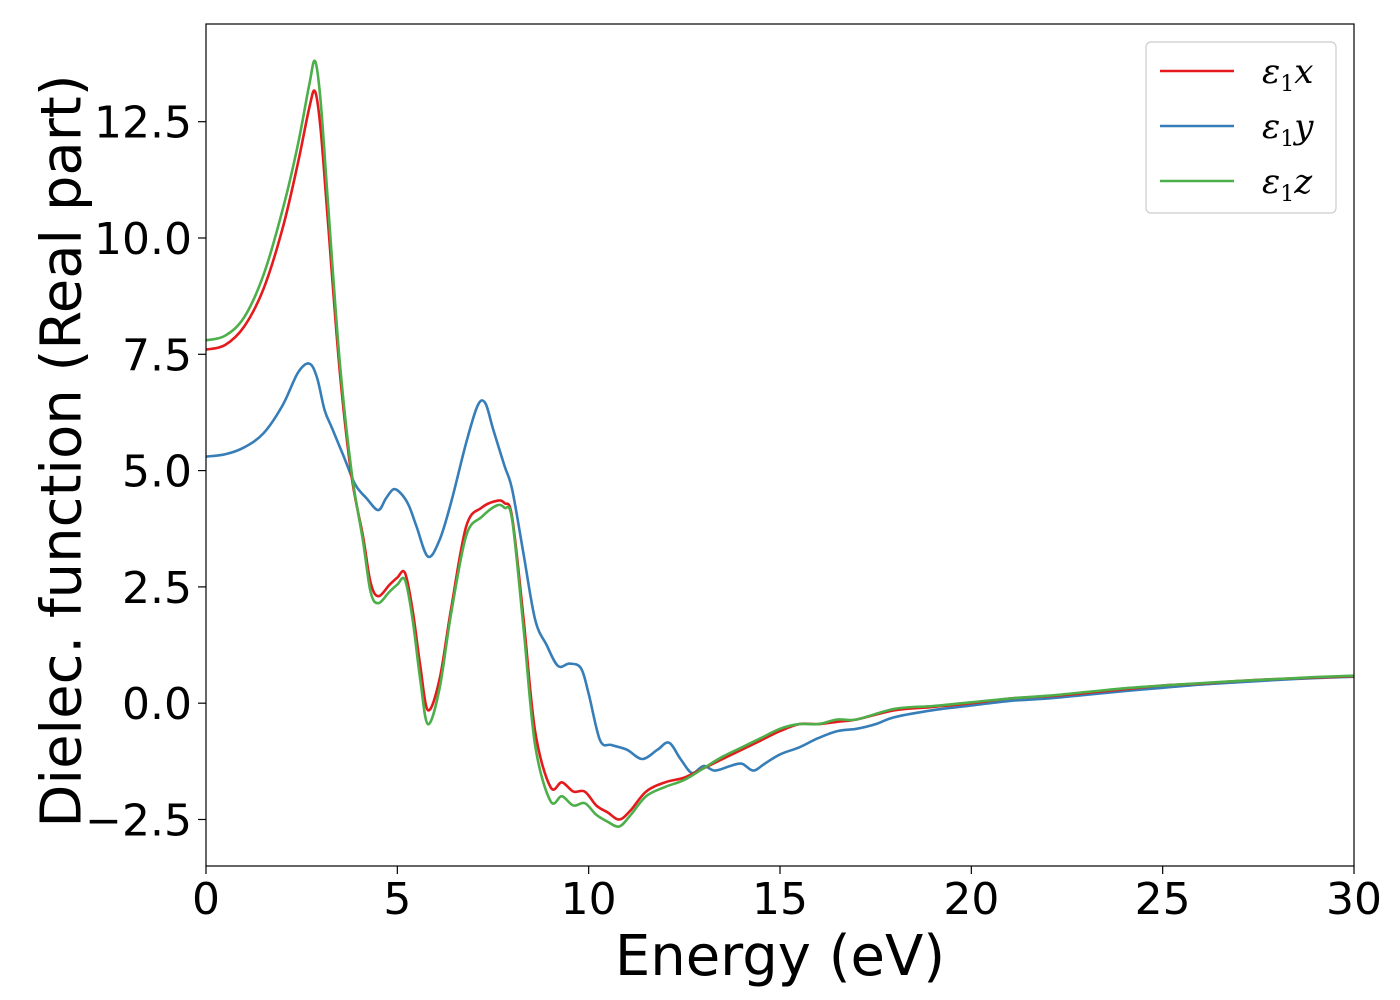 The image size is (1400, 1000). What do you see at coordinates (157, 588) in the screenshot?
I see `y-tick-label: 2.5` at bounding box center [157, 588].